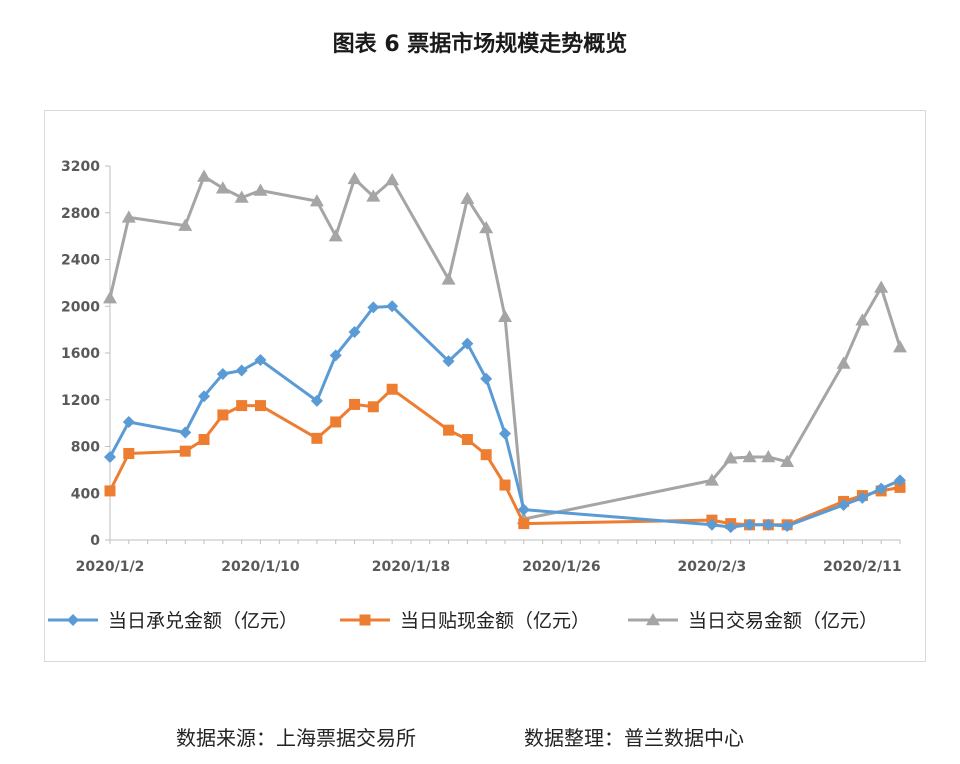 This screenshot has height=764, width=960. What do you see at coordinates (260, 567) in the screenshot?
I see `x-tick-label: 2020/1/10` at bounding box center [260, 567].